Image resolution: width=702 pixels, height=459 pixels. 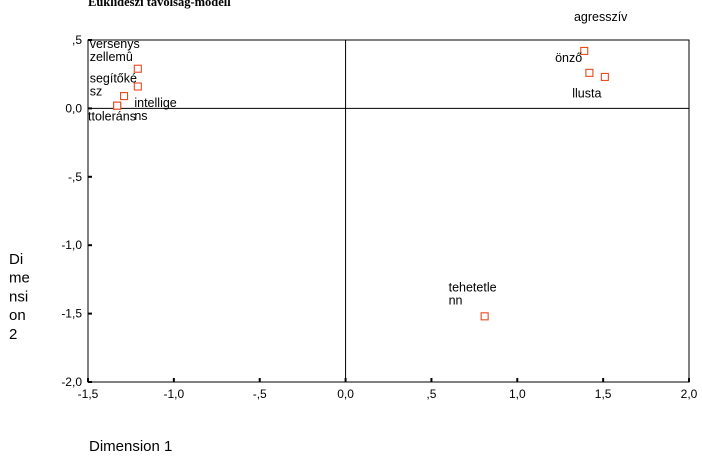 I want to click on y-axis: ,5 0,0 -,5 -1,0 -1,5 -2,0, so click(x=76, y=211).